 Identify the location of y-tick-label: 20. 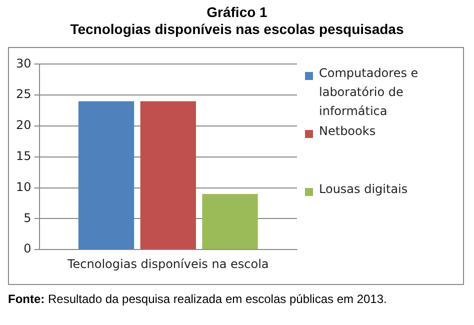
(24, 125).